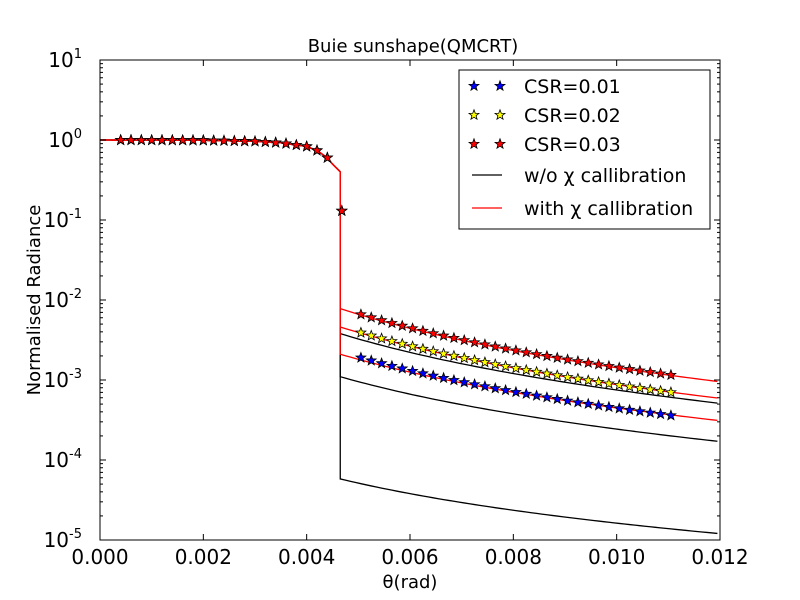 The image size is (800, 600). I want to click on y-tick-label: 10¹, so click(65, 59).